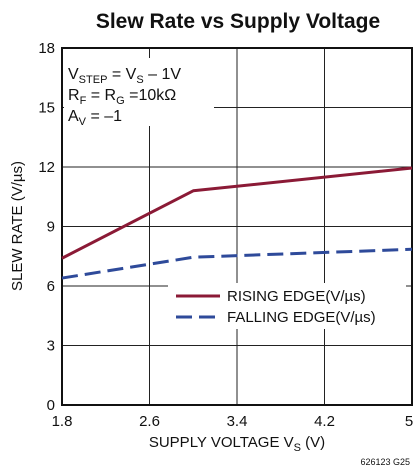 Image resolution: width=417 pixels, height=469 pixels. What do you see at coordinates (83, 122) in the screenshot?
I see `condition-subscript: V` at bounding box center [83, 122].